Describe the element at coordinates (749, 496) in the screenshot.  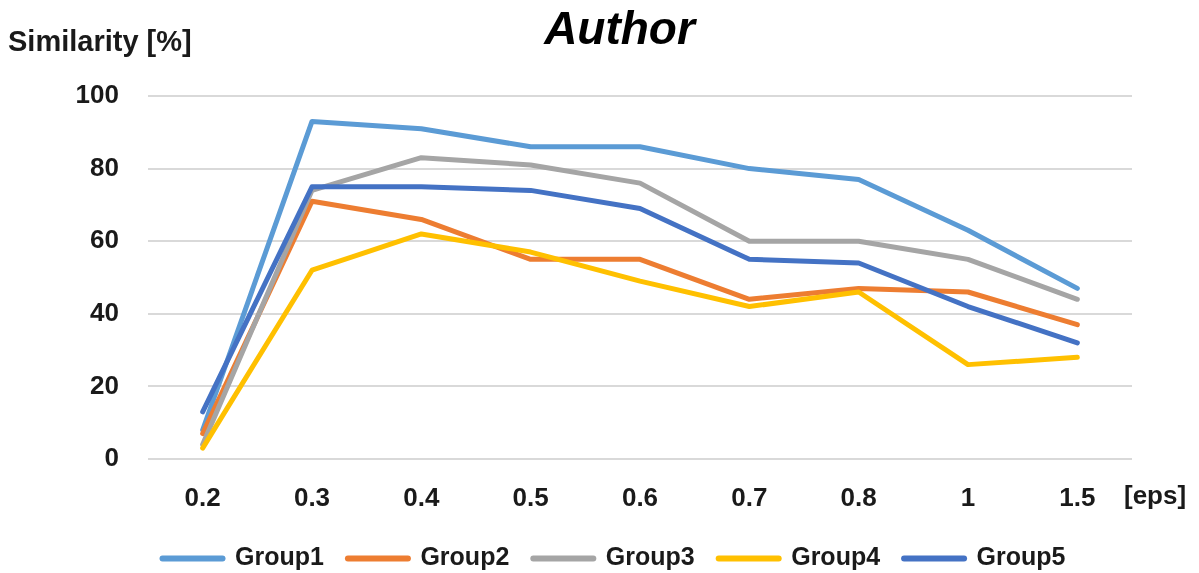
I see `x-tick-label: 0.7` at that location.